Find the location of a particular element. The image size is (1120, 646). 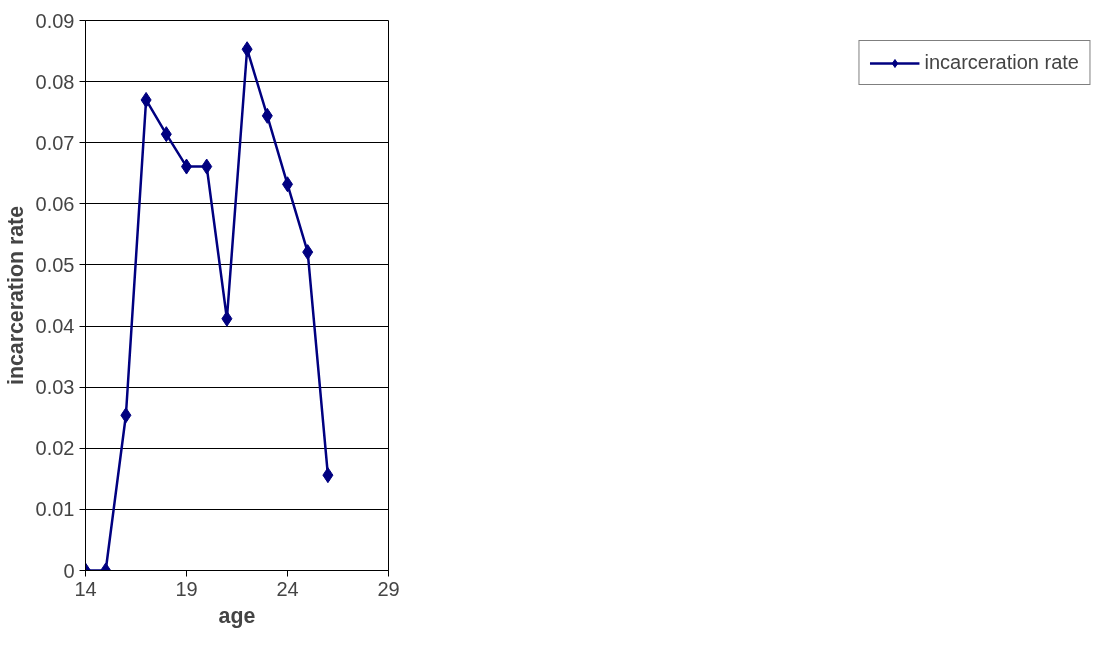

y-tick-label: 0.02 is located at coordinates (55, 448).